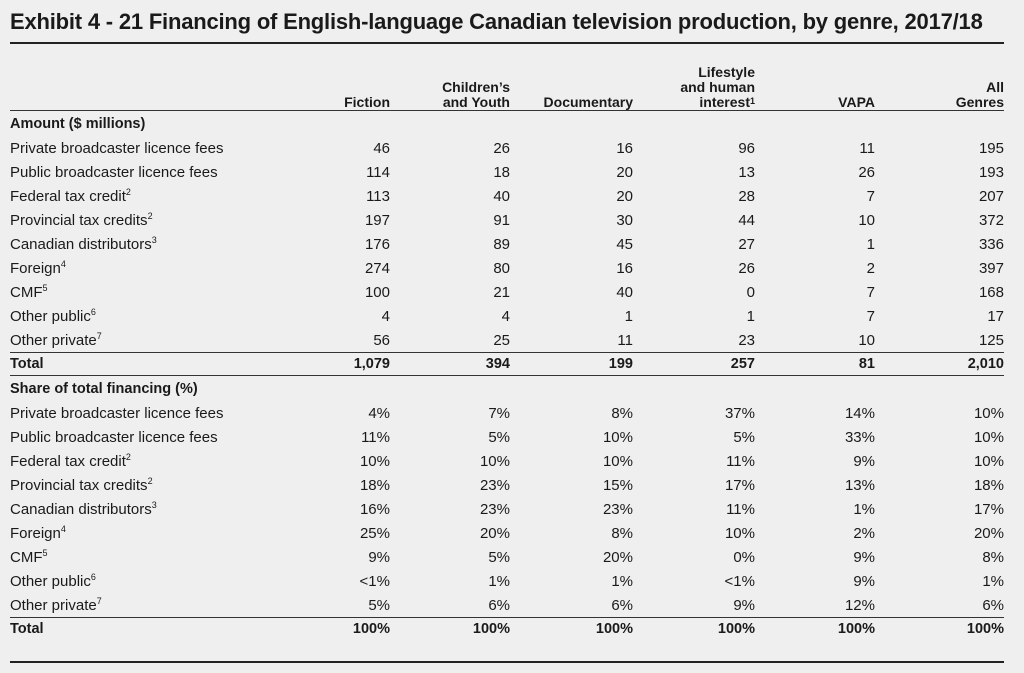 The image size is (1024, 673). What do you see at coordinates (991, 220) in the screenshot?
I see `value-cell: 372` at bounding box center [991, 220].